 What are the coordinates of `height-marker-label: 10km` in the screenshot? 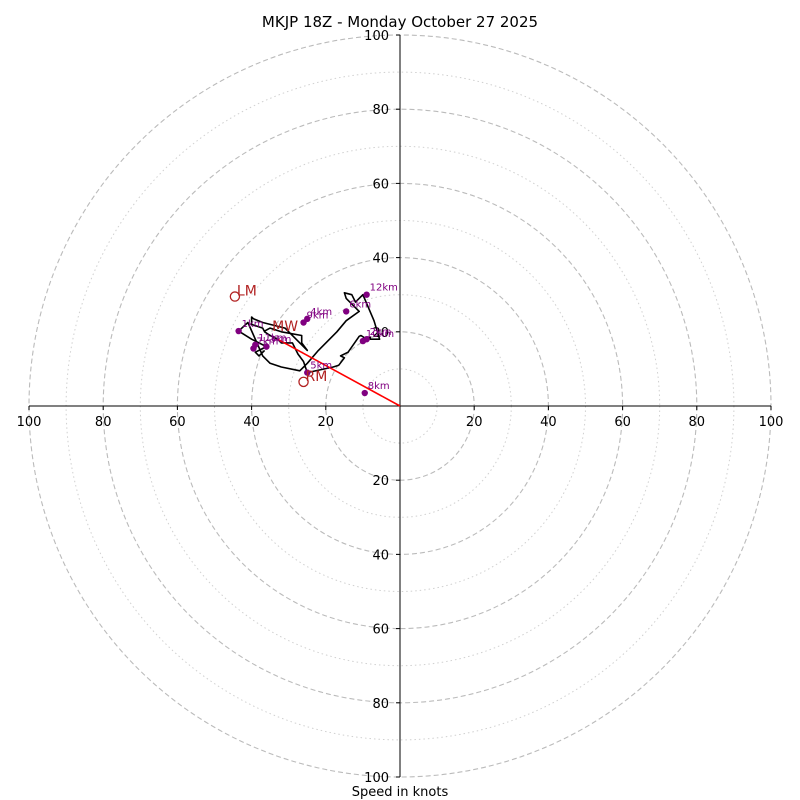 It's located at (380, 334).